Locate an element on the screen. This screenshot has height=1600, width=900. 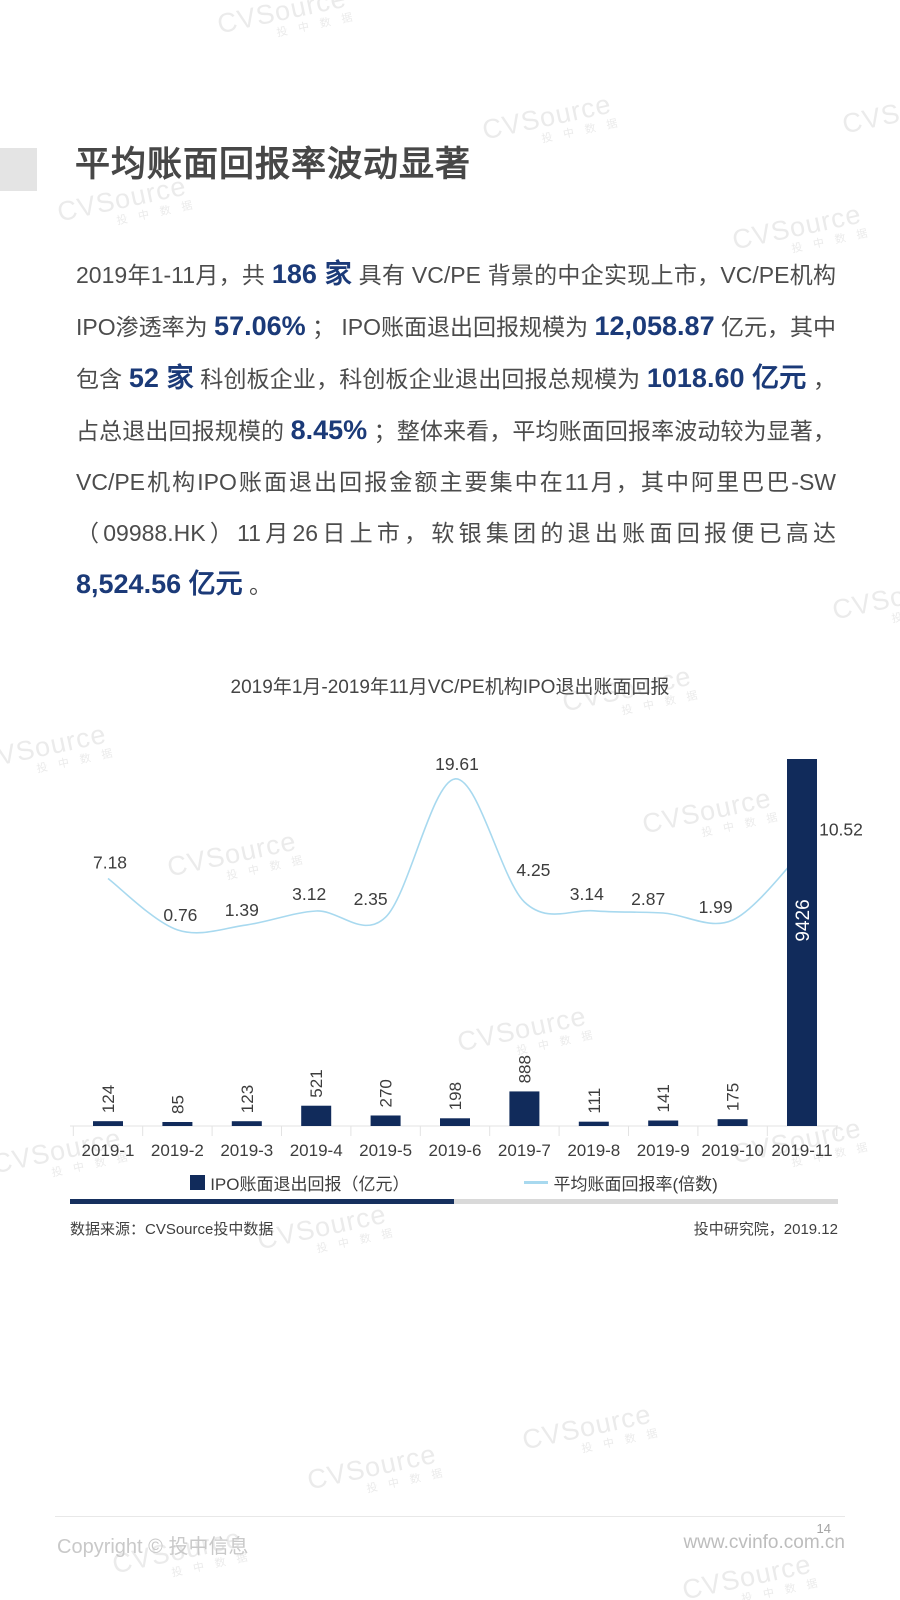
bar-value-label: 124 is located at coordinates (108, 1099).